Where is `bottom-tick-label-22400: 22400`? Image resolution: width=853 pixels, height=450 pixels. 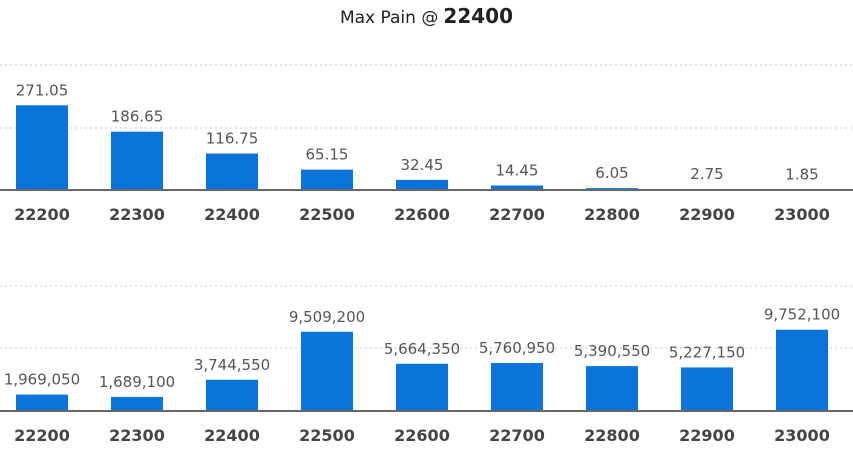 bottom-tick-label-22400: 22400 is located at coordinates (232, 435).